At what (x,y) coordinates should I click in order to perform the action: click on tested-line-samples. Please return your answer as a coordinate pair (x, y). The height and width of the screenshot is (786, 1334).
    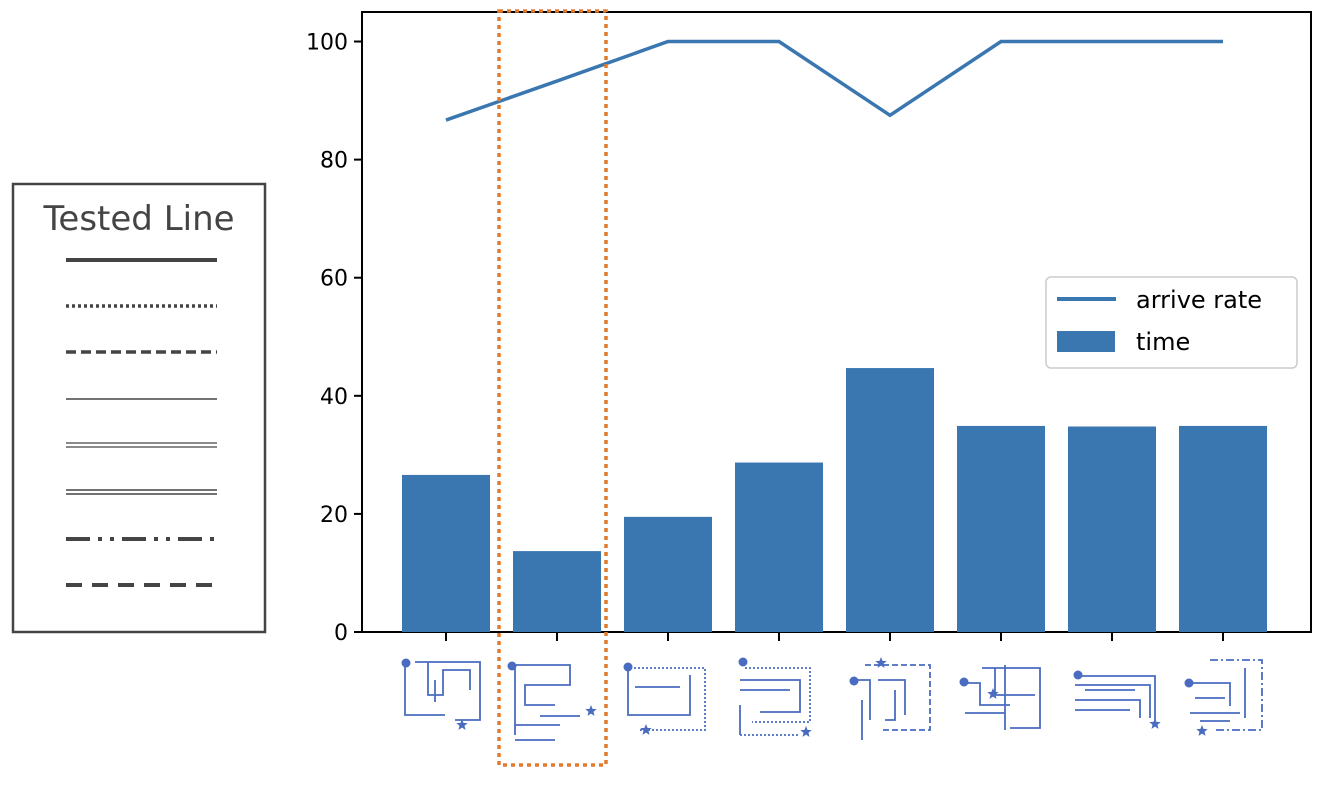
    Looking at the image, I should click on (141, 422).